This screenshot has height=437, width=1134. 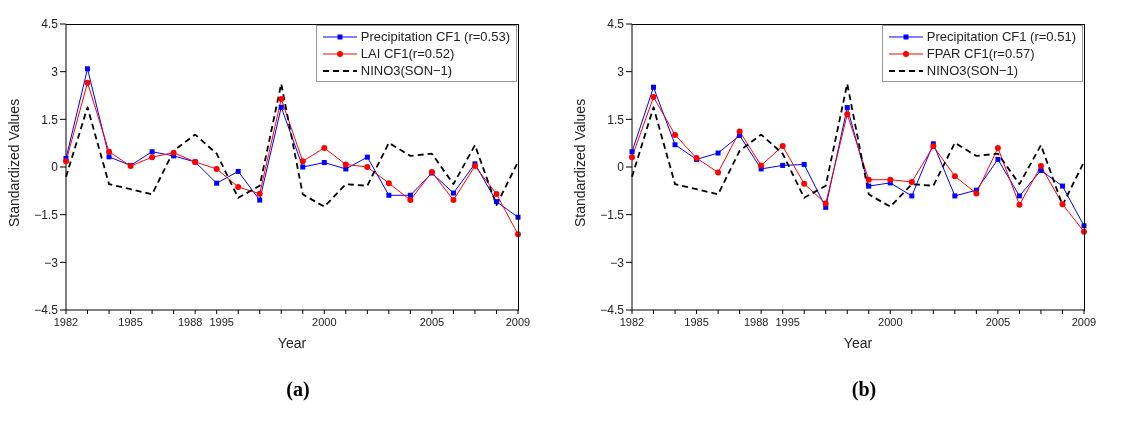 What do you see at coordinates (298, 389) in the screenshot?
I see `text: (a)` at bounding box center [298, 389].